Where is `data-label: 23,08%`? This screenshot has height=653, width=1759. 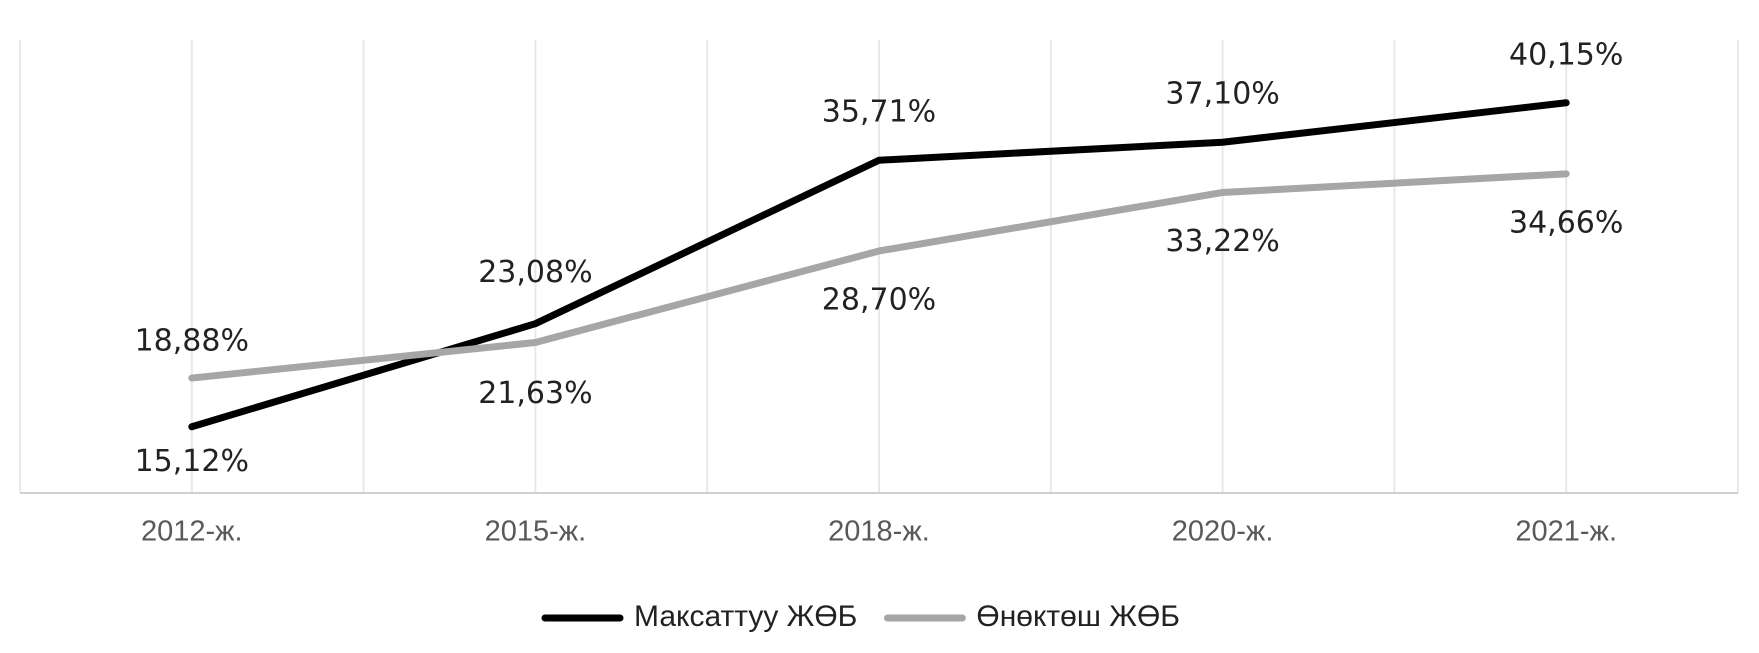 data-label: 23,08% is located at coordinates (535, 272).